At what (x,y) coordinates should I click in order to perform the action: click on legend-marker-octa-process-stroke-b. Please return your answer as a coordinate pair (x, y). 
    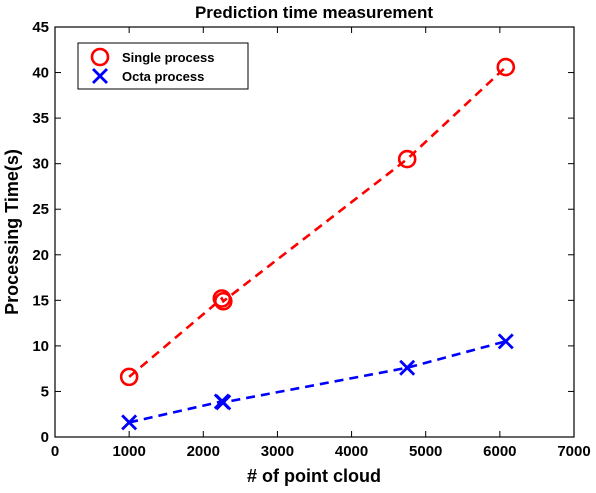
    Looking at the image, I should click on (100, 76).